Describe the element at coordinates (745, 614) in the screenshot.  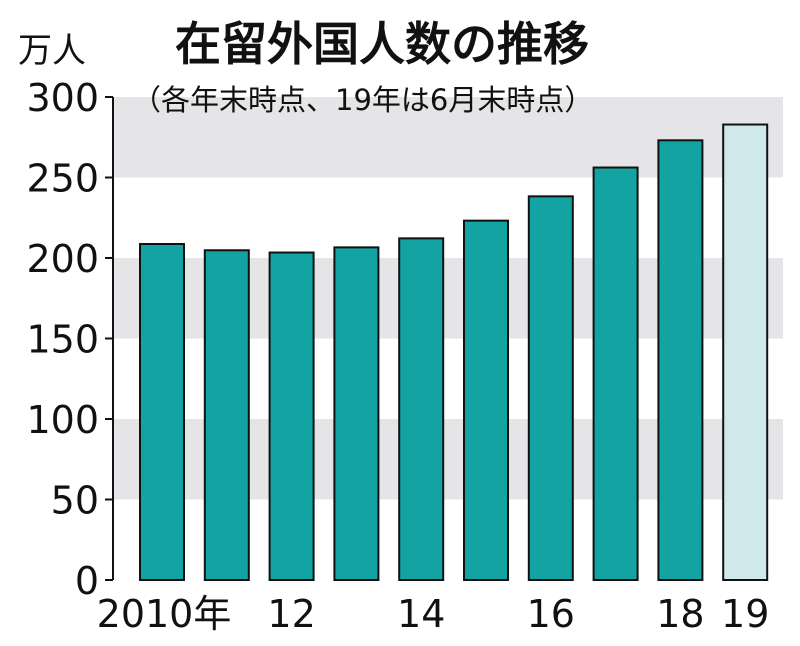
I see `x-tick-label: 19` at that location.